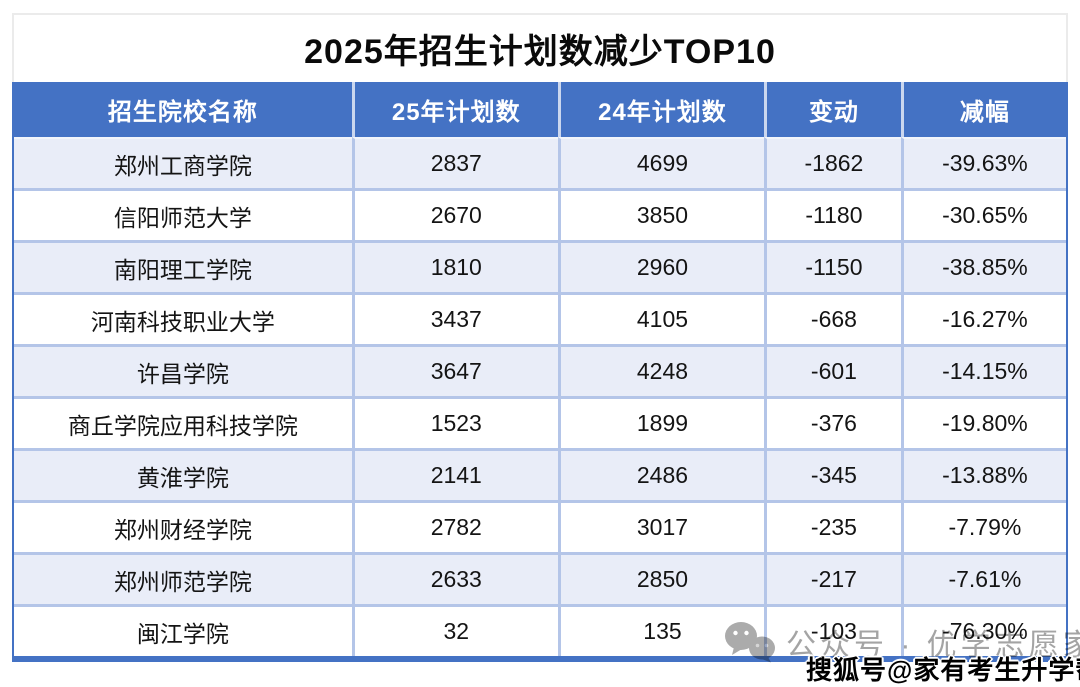  What do you see at coordinates (661, 422) in the screenshot?
I see `cell: 1899` at bounding box center [661, 422].